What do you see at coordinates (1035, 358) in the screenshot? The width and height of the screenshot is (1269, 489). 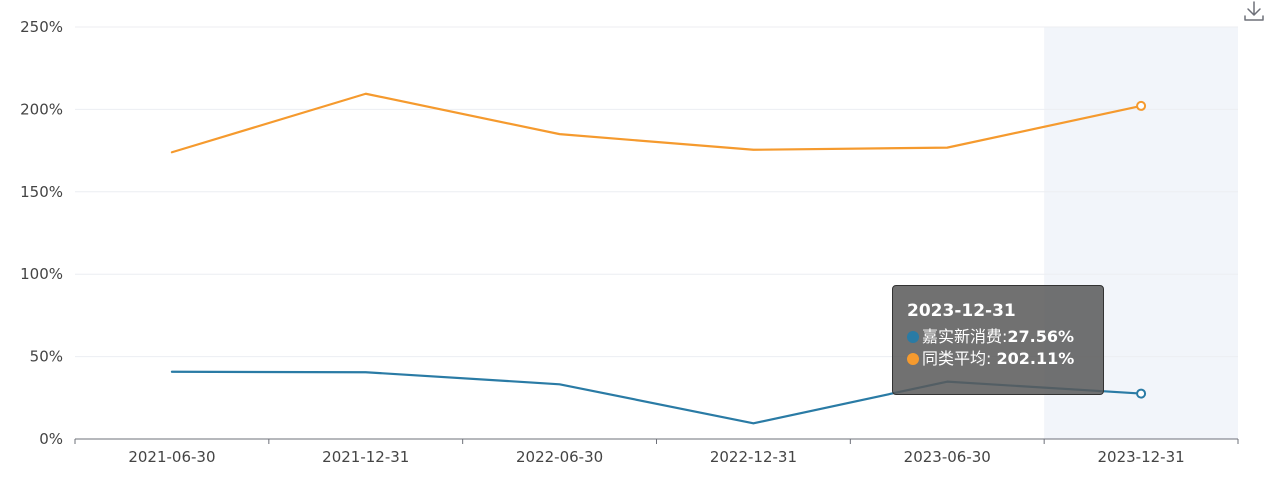 I see `tooltip-series-2-value: 202.11%` at bounding box center [1035, 358].